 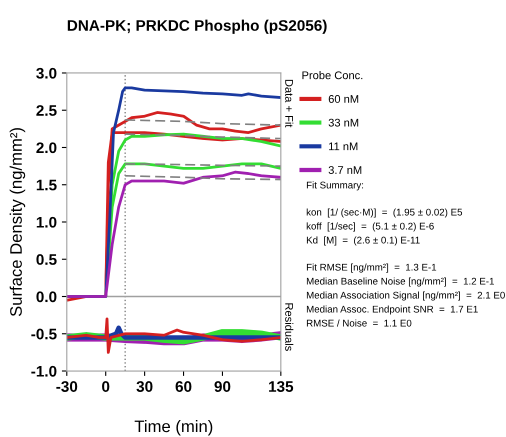 What do you see at coordinates (46, 148) in the screenshot?
I see `y-tick-label: 2.0` at bounding box center [46, 148].